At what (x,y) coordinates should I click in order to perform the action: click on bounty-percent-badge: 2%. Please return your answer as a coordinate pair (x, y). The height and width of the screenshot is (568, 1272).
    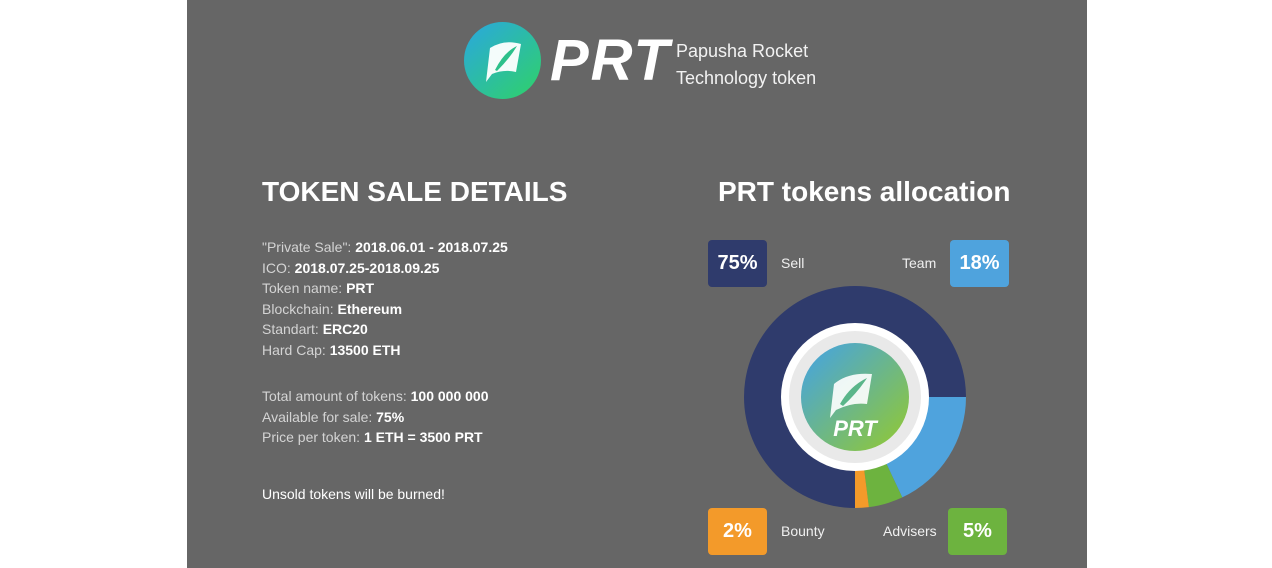
    Looking at the image, I should click on (737, 531).